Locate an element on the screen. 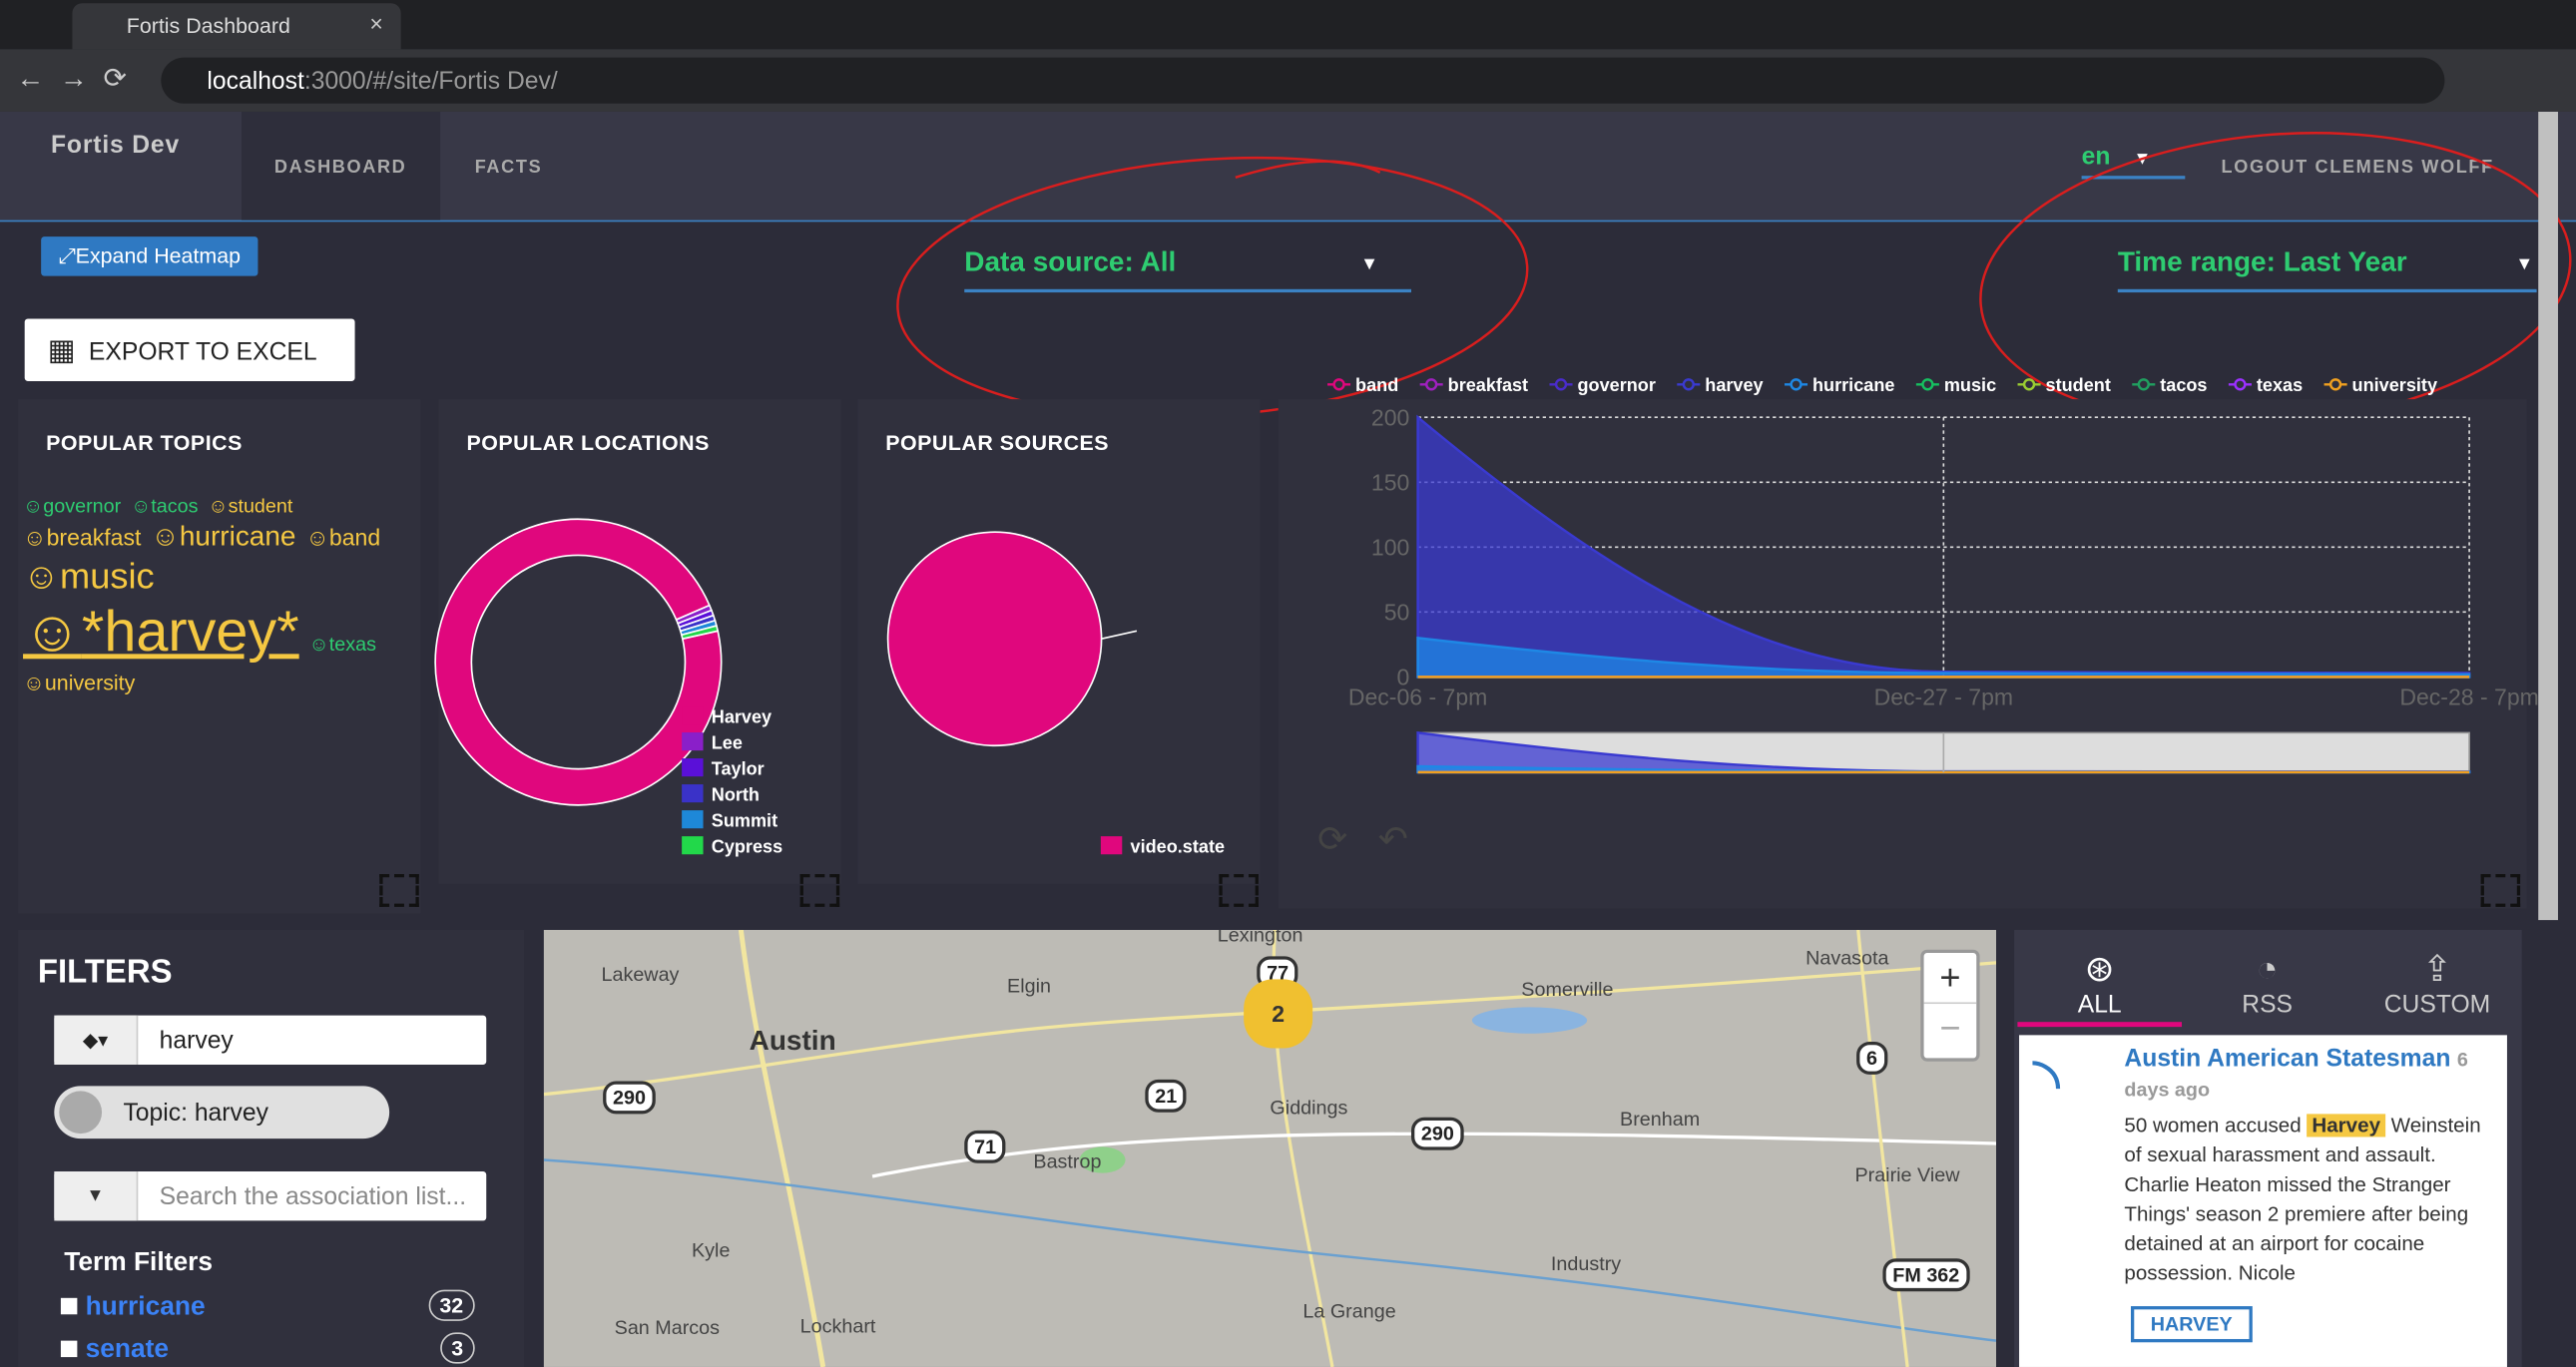 This screenshot has width=2576, height=1367. tab is located at coordinates (237, 26).